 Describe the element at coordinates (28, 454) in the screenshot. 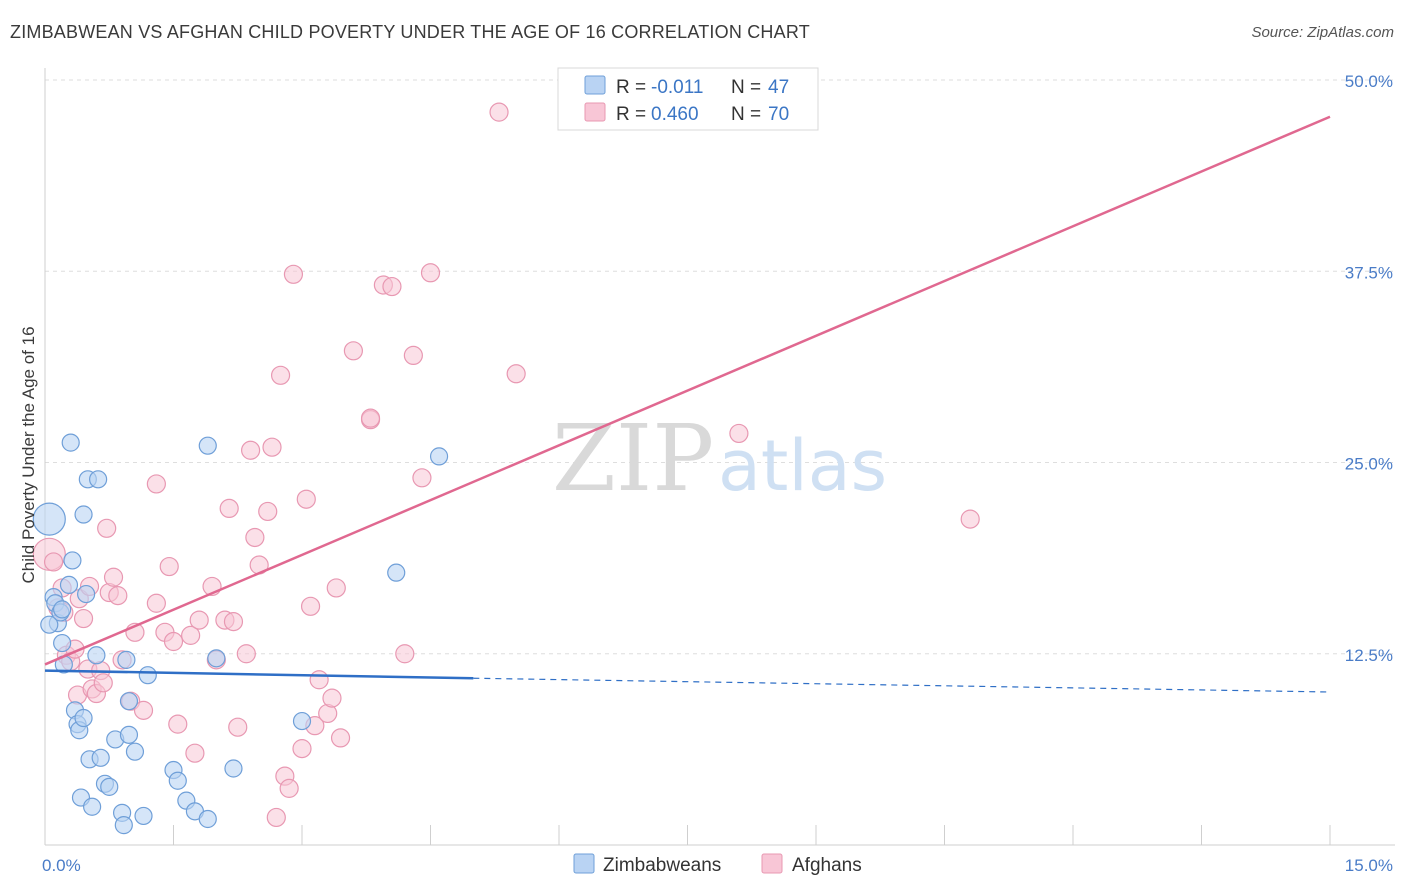

I see `y-axis-label: Child Poverty Under the Age of 16` at that location.